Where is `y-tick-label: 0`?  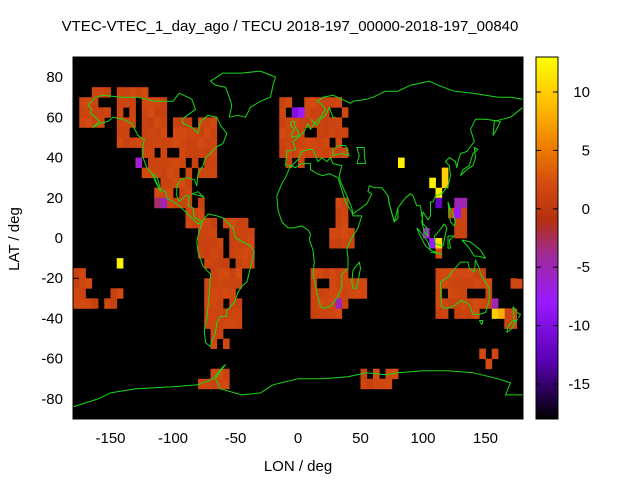 y-tick-label: 0 is located at coordinates (59, 238).